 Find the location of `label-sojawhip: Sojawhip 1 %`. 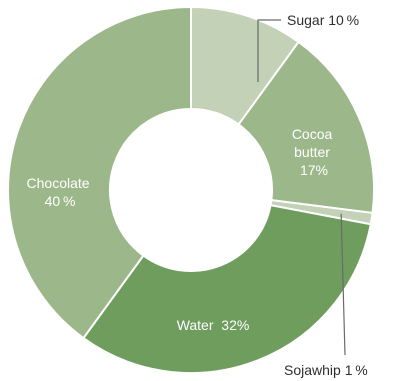

label-sojawhip: Sojawhip 1 % is located at coordinates (326, 370).